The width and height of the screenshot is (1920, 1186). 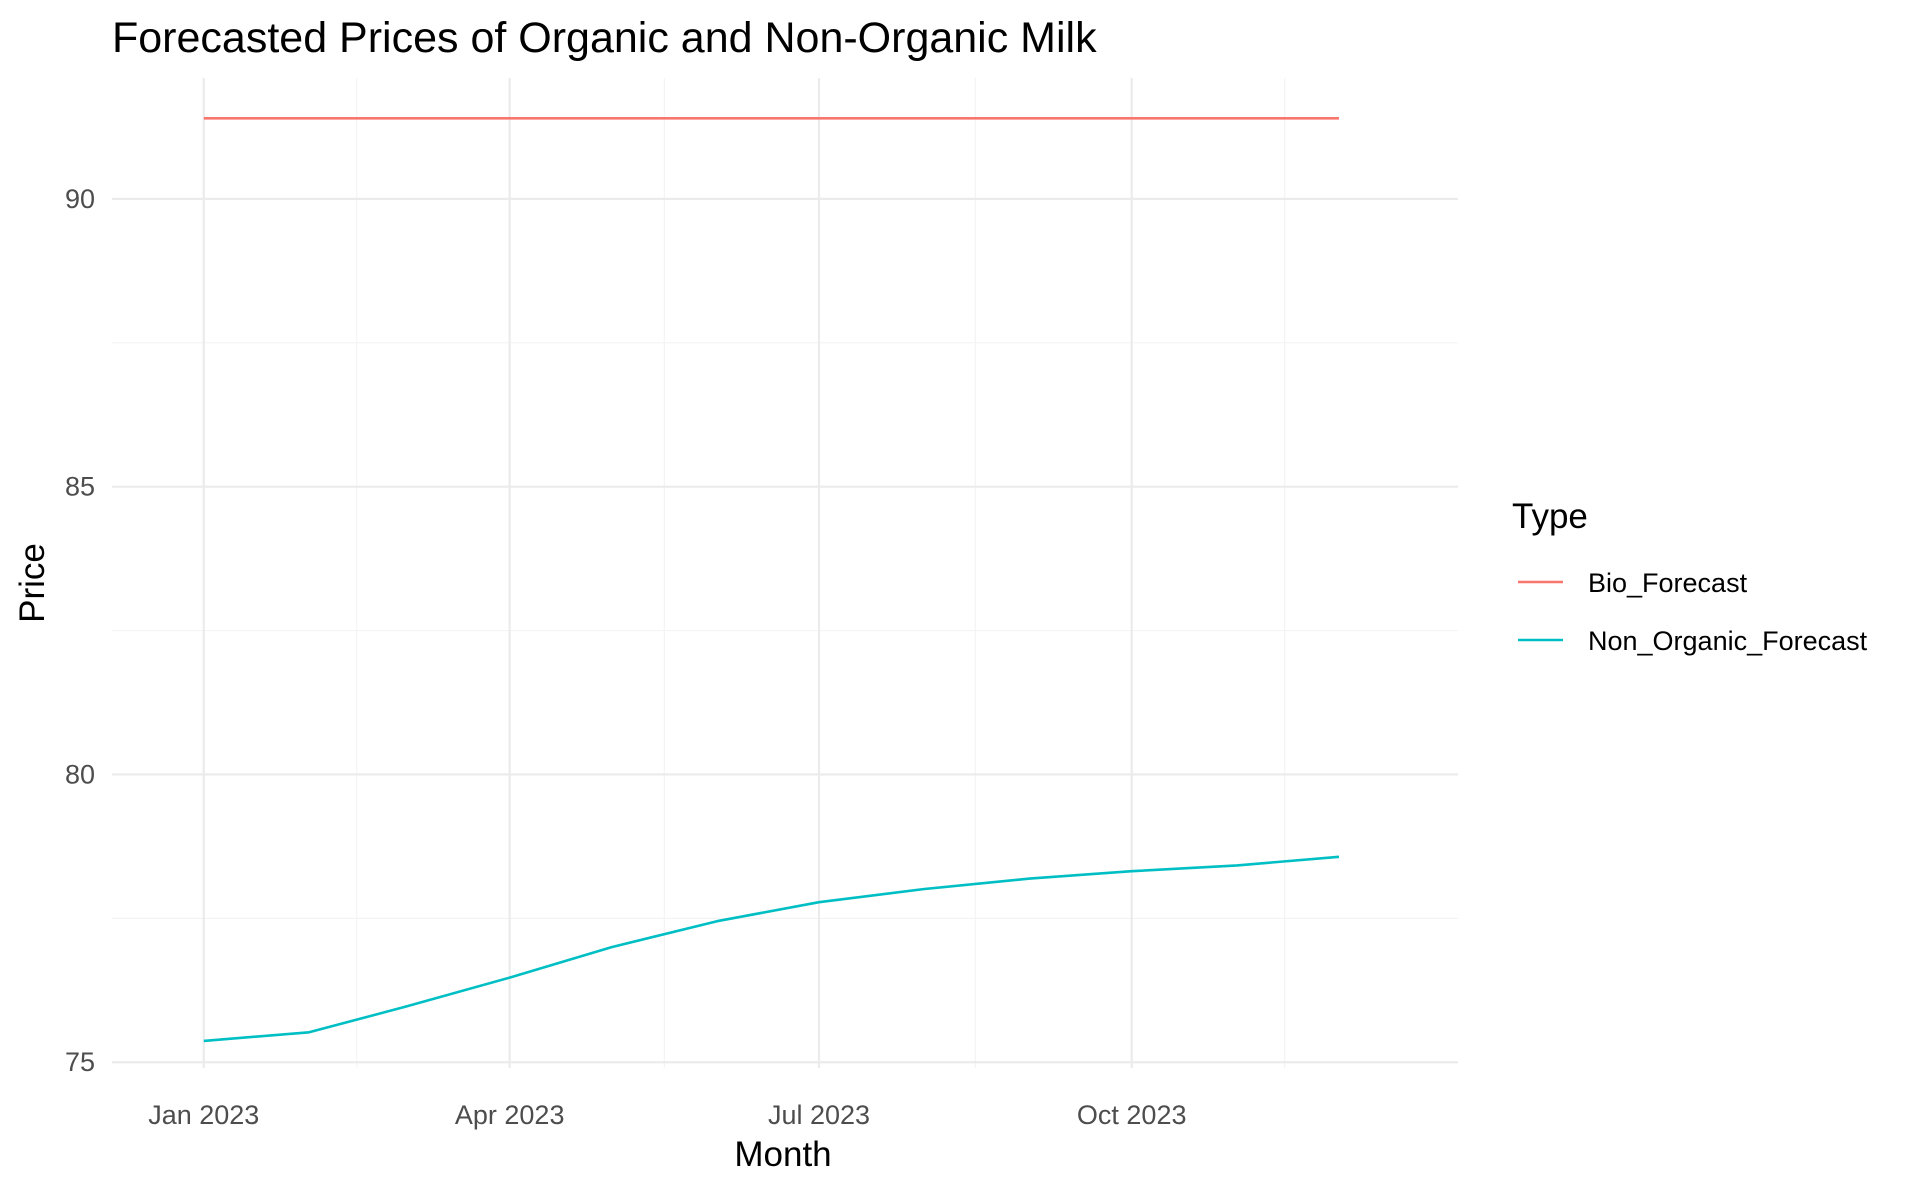 What do you see at coordinates (1132, 1115) in the screenshot?
I see `x-tick-label: Oct 2023` at bounding box center [1132, 1115].